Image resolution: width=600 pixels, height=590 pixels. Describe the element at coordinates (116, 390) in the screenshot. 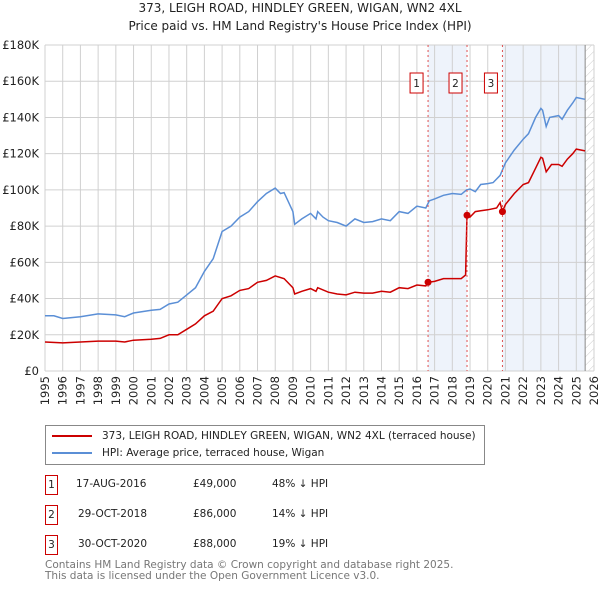

I see `x-tick-label: 1999` at that location.